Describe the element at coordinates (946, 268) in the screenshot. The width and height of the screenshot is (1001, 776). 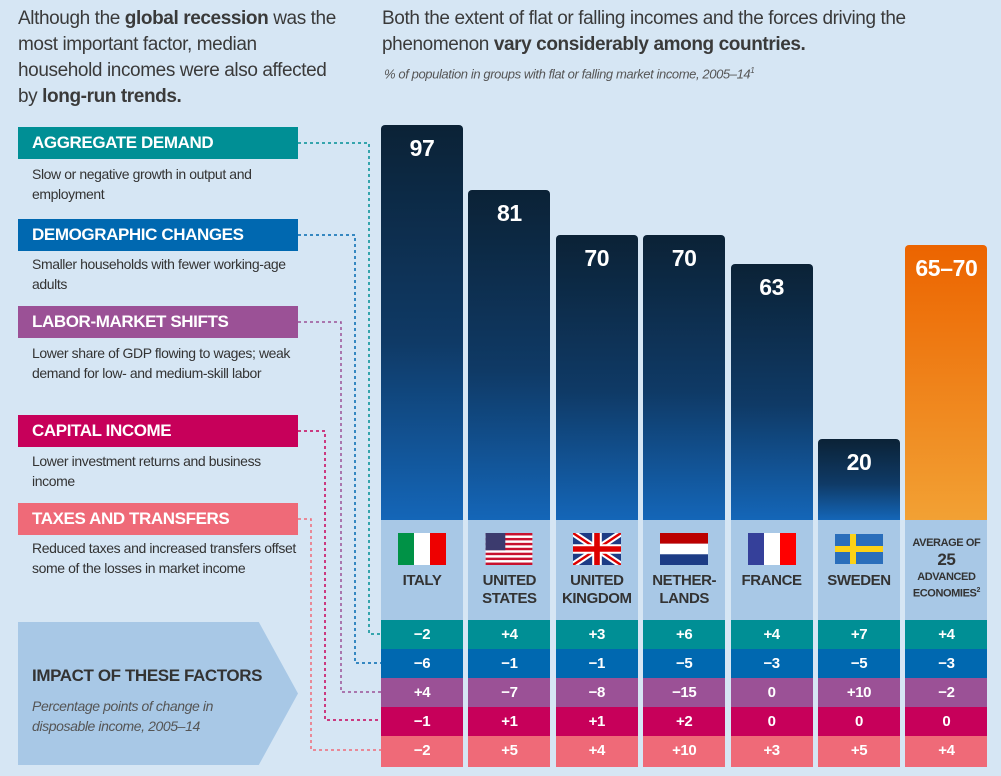
I see `bar-value-label: 65–70` at that location.